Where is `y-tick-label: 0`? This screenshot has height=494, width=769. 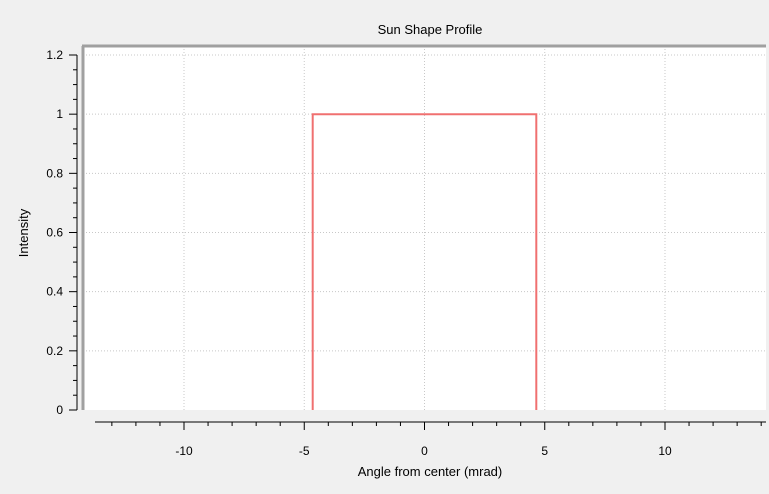
y-tick-label: 0 is located at coordinates (59, 410).